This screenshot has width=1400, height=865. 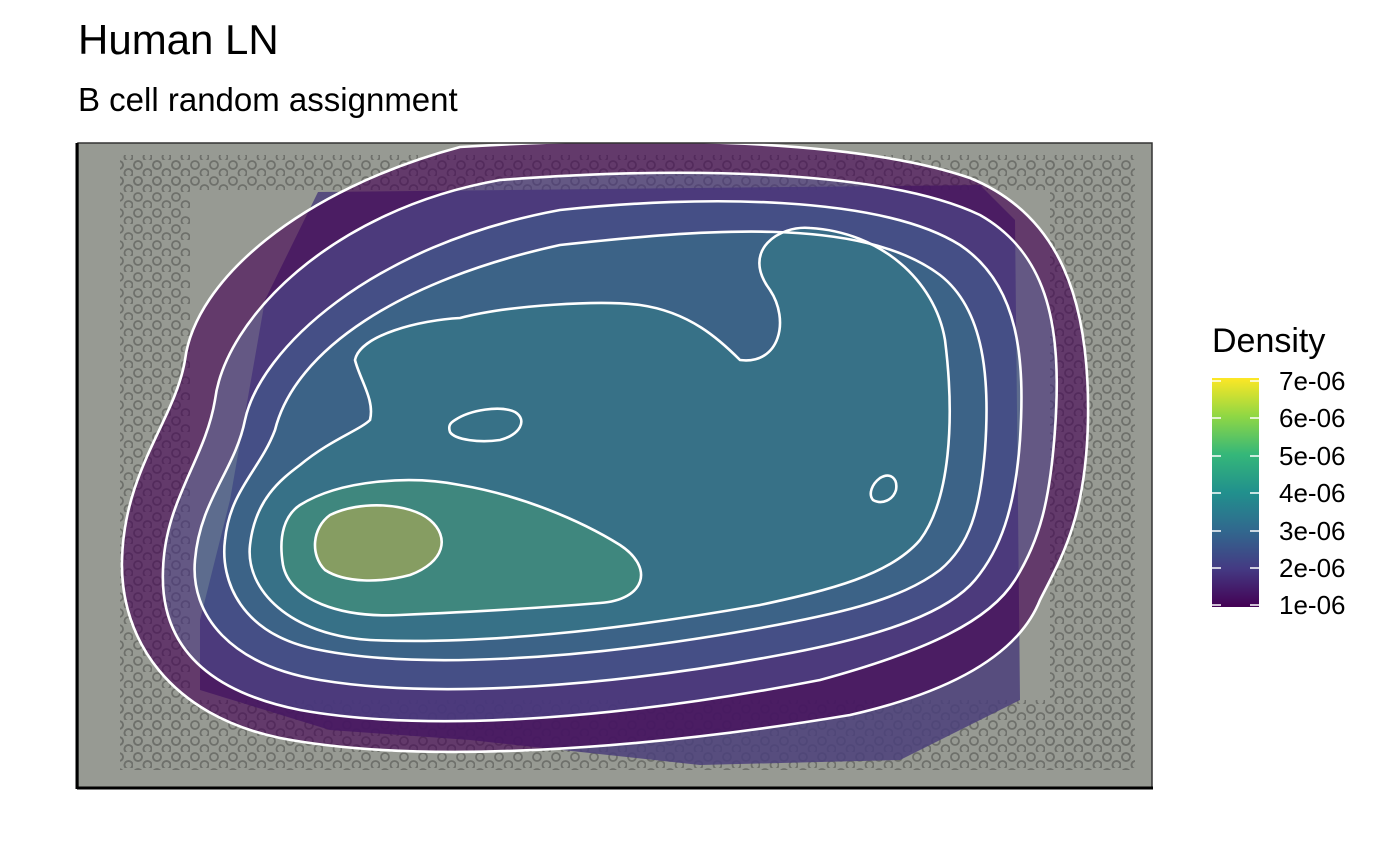 I want to click on chart-subtitle: B cell random assignment, so click(x=268, y=99).